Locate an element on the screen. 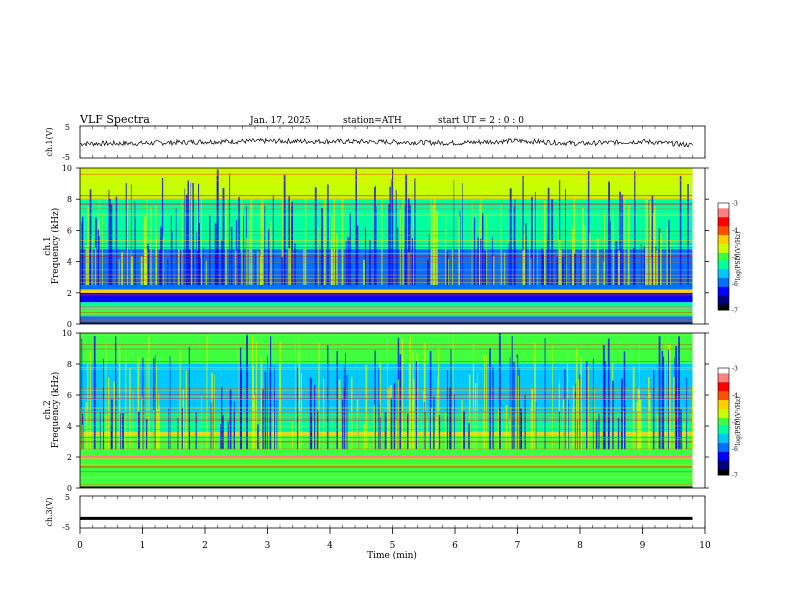 The width and height of the screenshot is (792, 612). ch1-waveform-panel: 5 -5 ch.1(V) is located at coordinates (375, 142).